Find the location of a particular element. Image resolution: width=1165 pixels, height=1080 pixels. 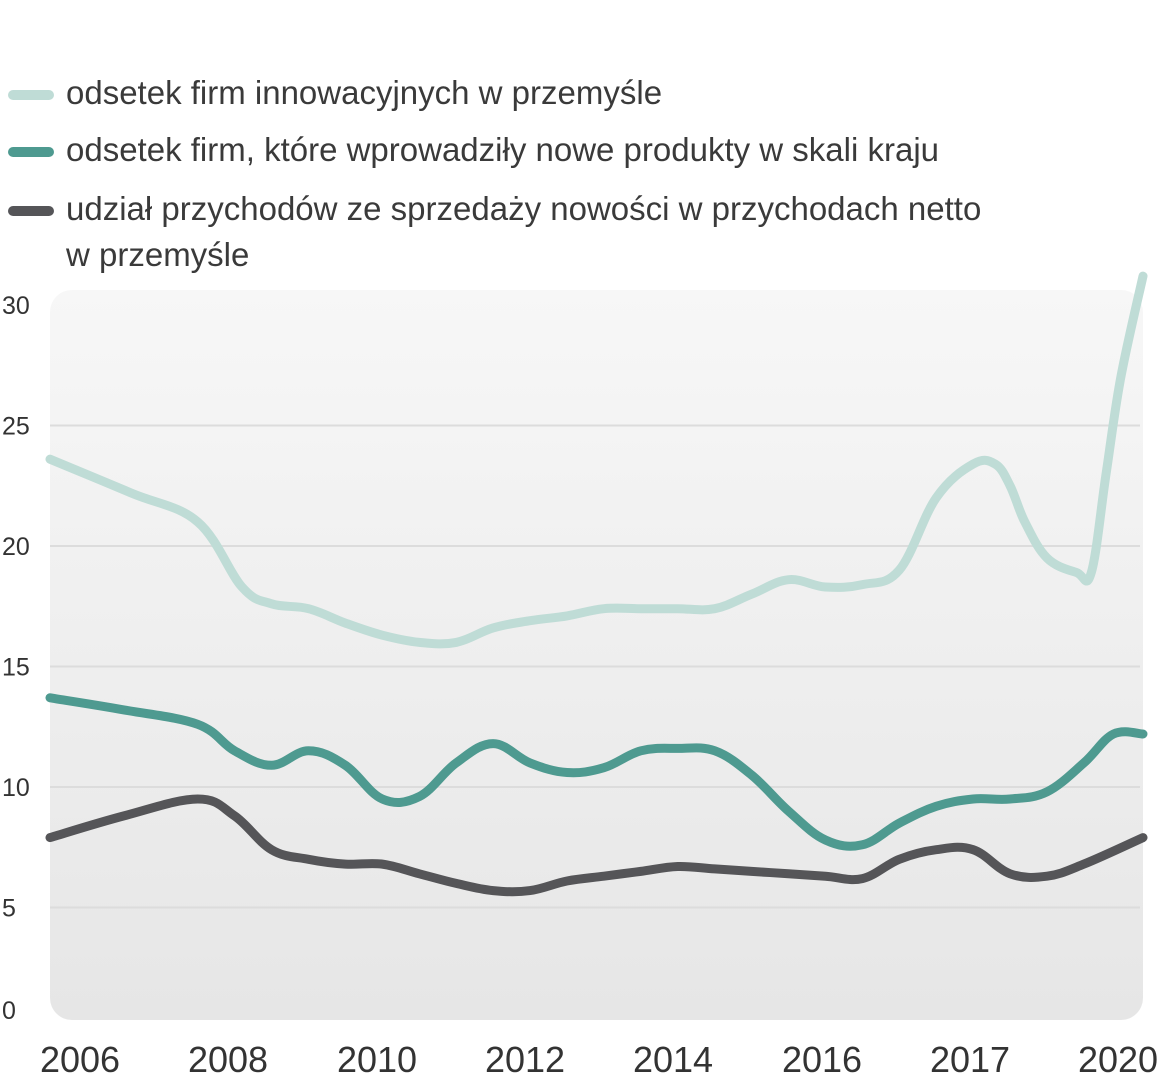

x-tick-label: 2016 is located at coordinates (822, 1059).